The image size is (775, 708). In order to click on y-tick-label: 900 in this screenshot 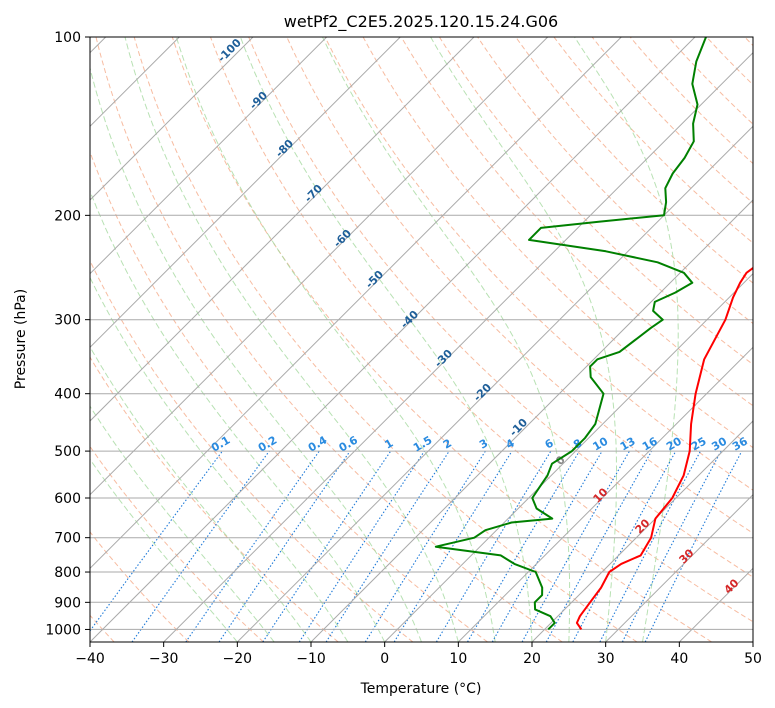, I will do `click(67, 603)`.